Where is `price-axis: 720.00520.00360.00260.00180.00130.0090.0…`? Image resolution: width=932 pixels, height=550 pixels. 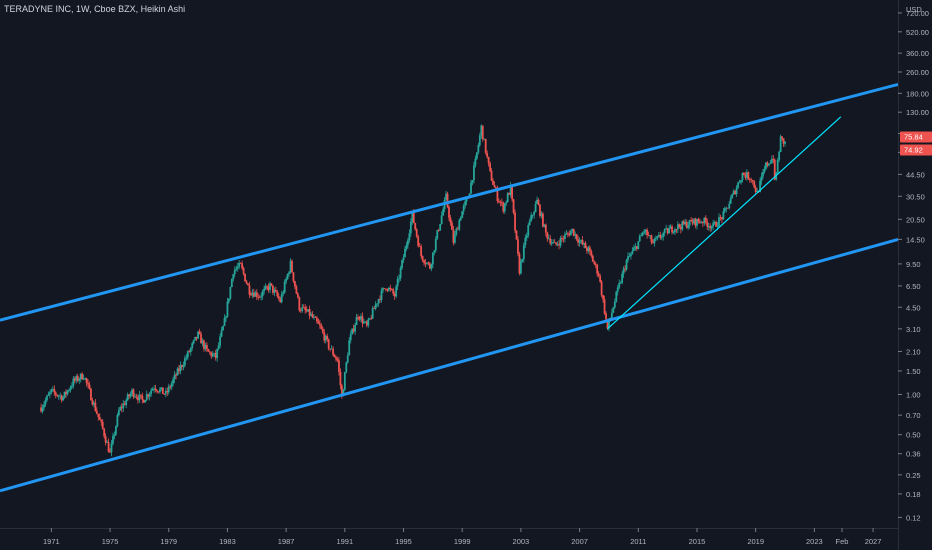 price-axis: 720.00520.00360.00260.00180.00130.0090.0… is located at coordinates (915, 275).